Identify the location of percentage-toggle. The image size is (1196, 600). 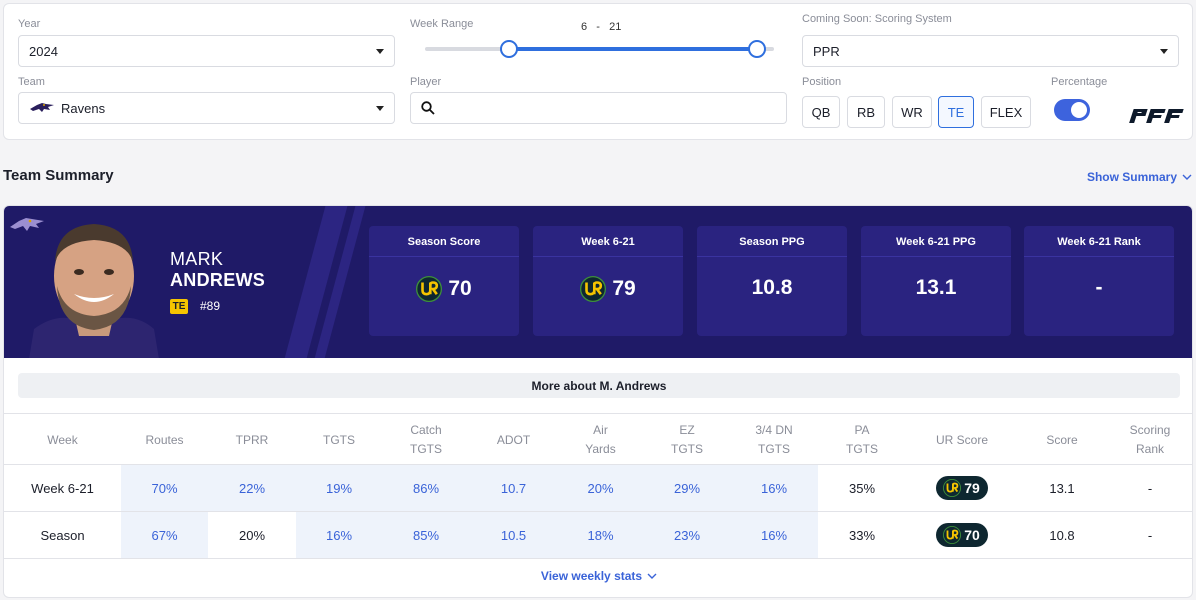
(1072, 110).